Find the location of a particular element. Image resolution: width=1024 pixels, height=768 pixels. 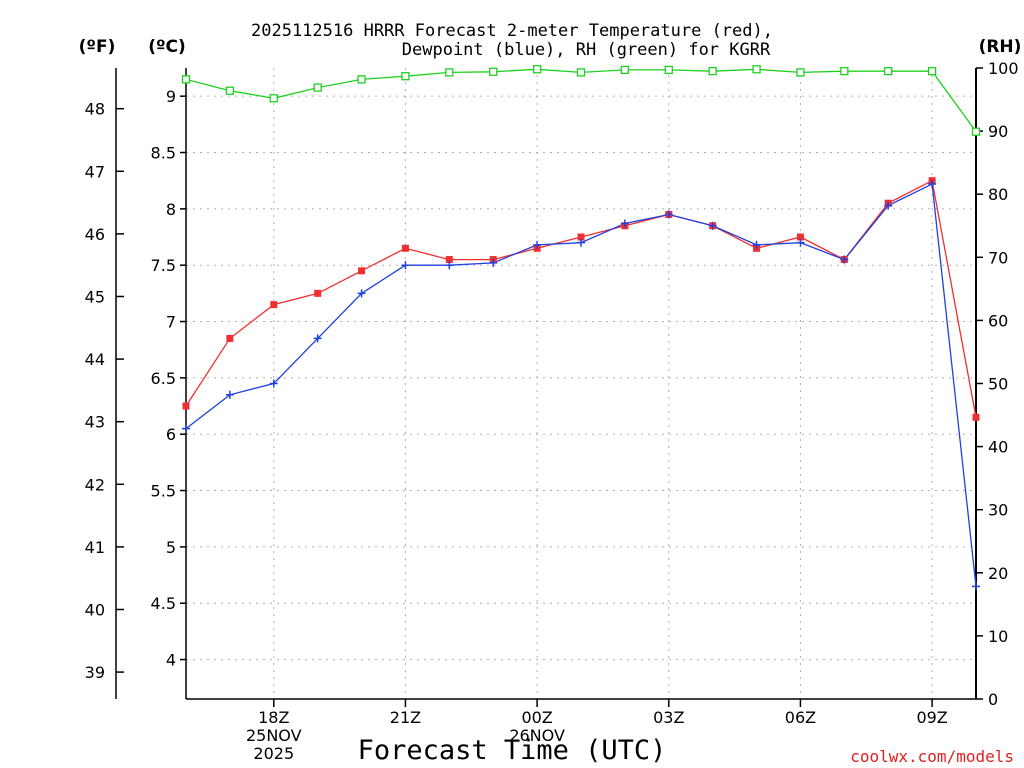

x-tick-label: 00Z is located at coordinates (536, 717).